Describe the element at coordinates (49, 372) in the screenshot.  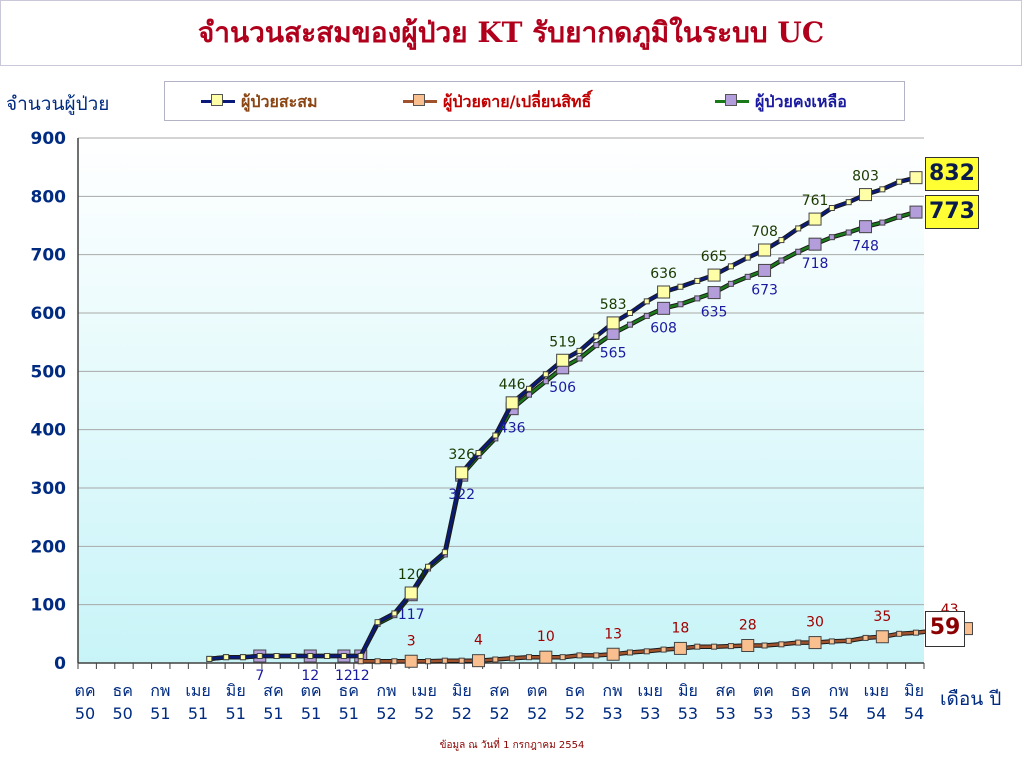
I see `y-tick-label: 500` at that location.